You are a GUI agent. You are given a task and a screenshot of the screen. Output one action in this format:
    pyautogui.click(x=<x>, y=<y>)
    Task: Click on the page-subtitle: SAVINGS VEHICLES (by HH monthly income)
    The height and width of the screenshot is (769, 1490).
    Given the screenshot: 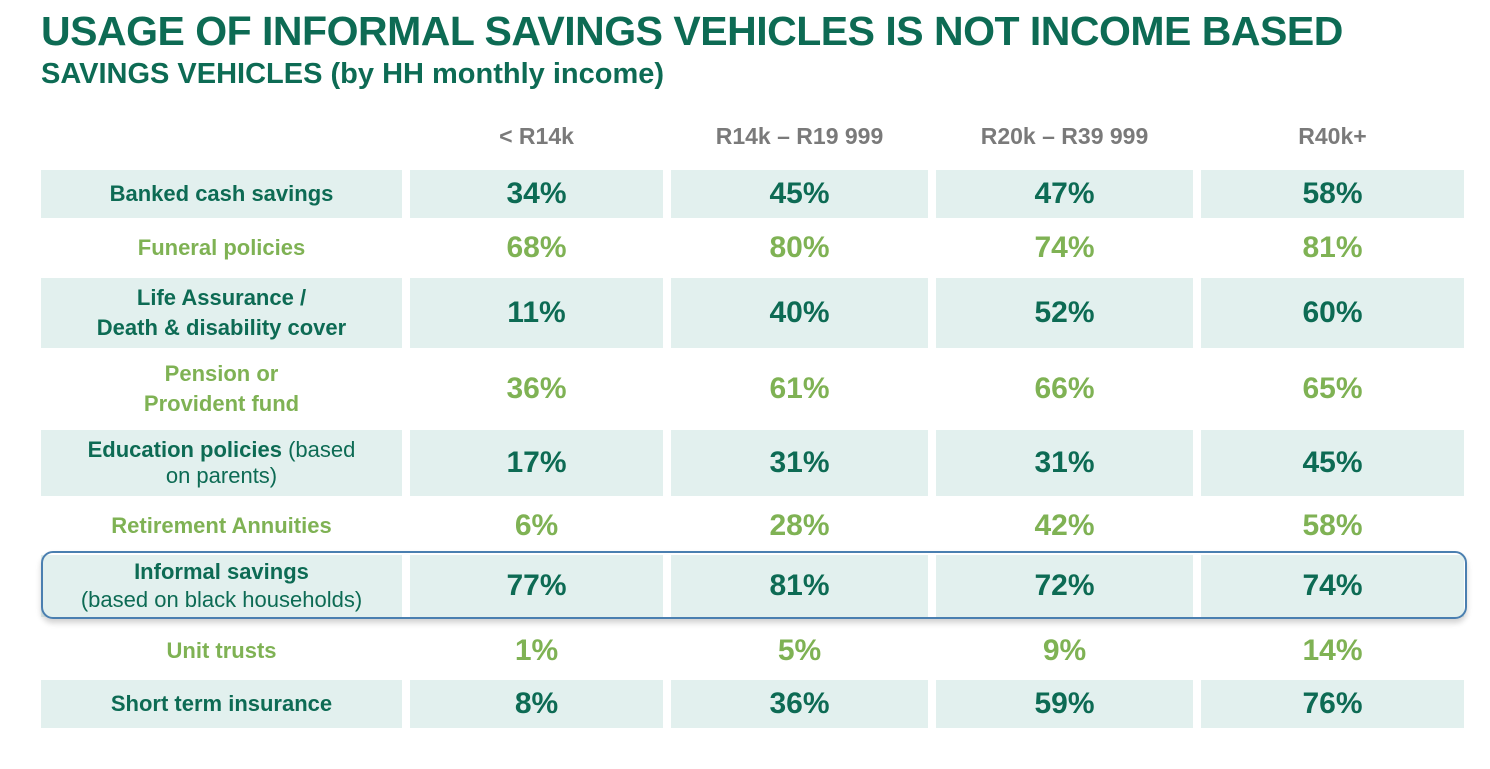 What is the action you would take?
    pyautogui.click(x=353, y=74)
    